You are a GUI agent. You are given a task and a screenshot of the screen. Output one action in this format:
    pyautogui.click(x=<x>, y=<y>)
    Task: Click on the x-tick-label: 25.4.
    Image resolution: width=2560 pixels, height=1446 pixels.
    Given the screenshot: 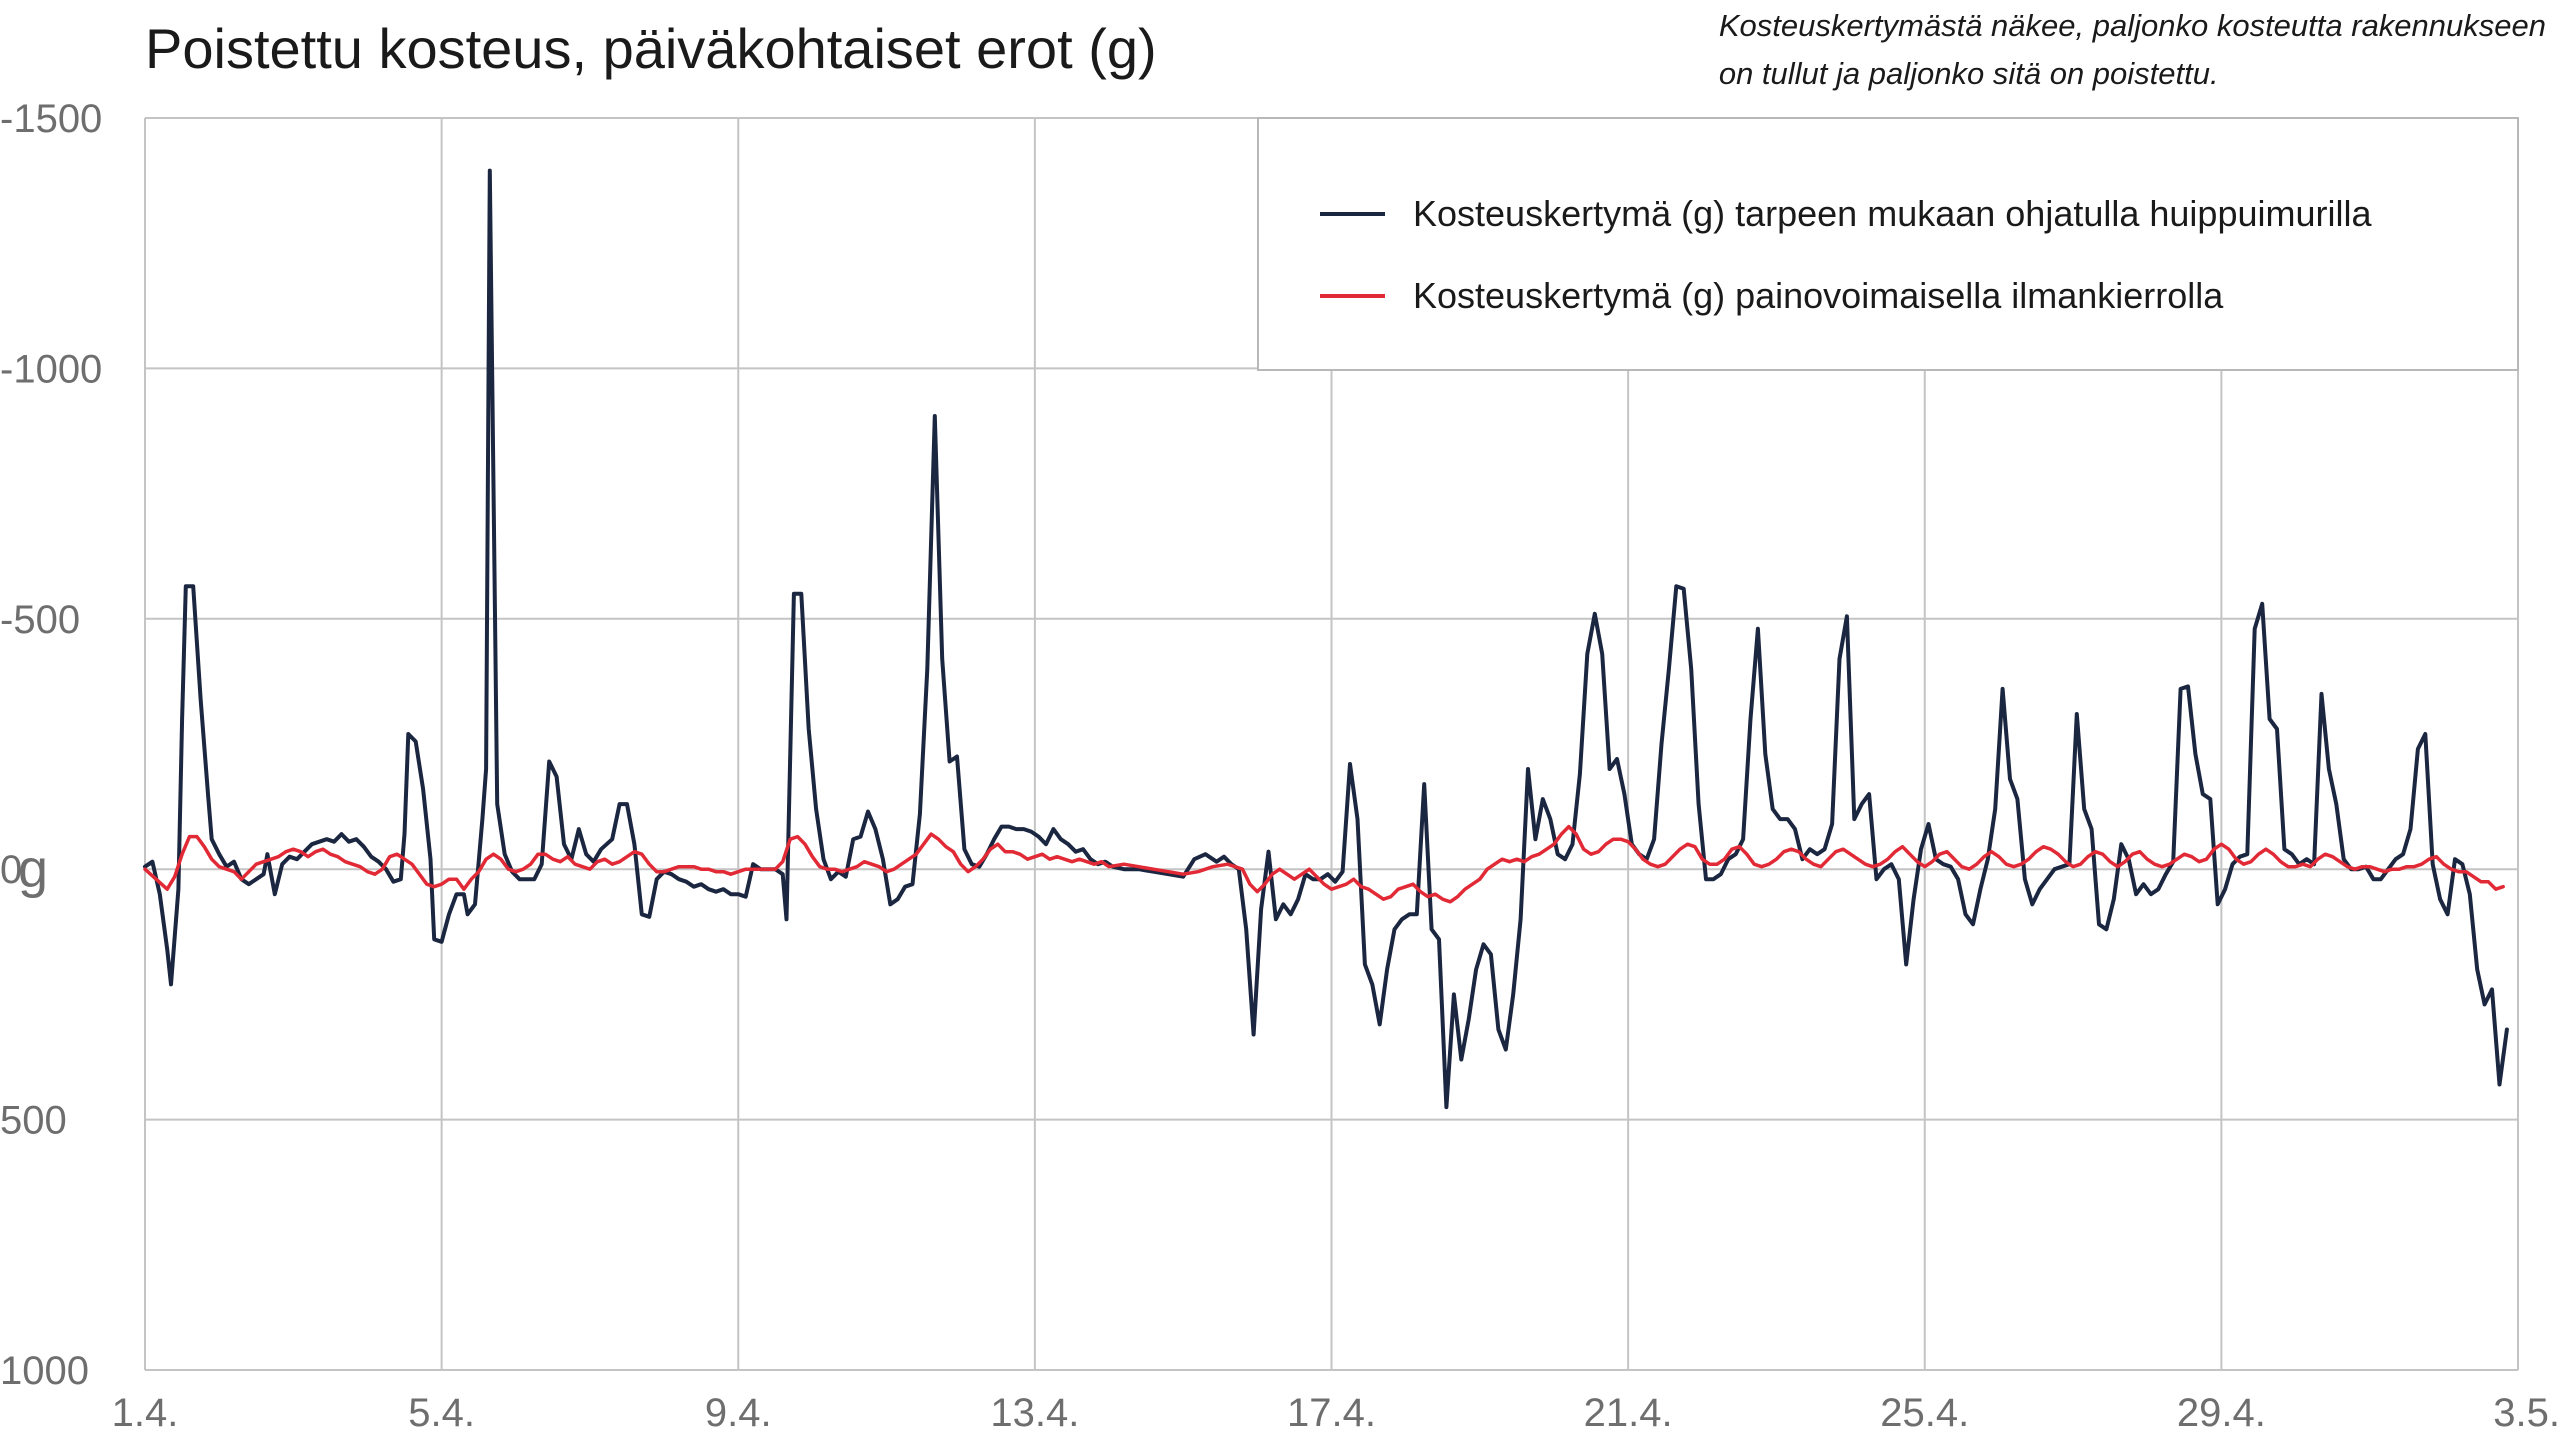 What is the action you would take?
    pyautogui.click(x=1924, y=1413)
    